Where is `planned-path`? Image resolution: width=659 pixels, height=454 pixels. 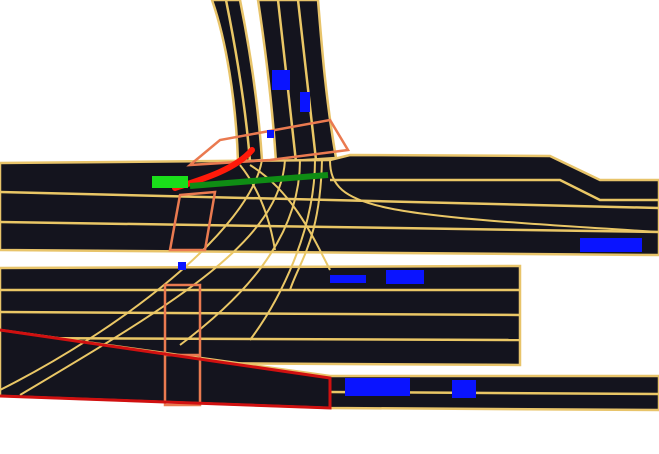
planned-path is located at coordinates (259, 180).